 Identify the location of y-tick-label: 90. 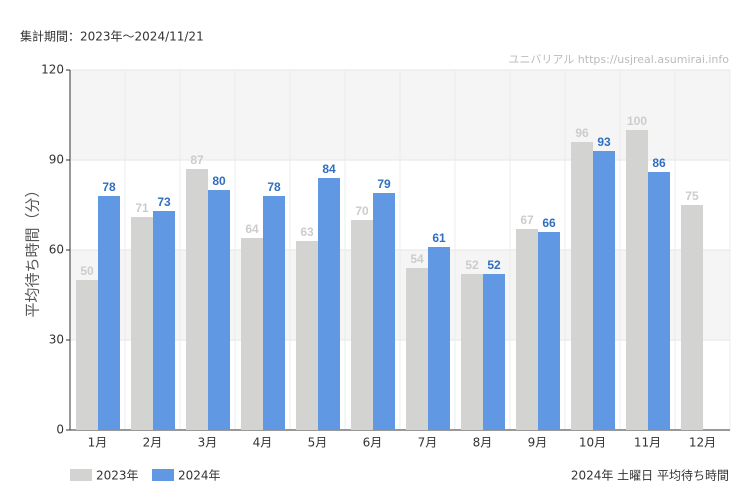
(56, 160).